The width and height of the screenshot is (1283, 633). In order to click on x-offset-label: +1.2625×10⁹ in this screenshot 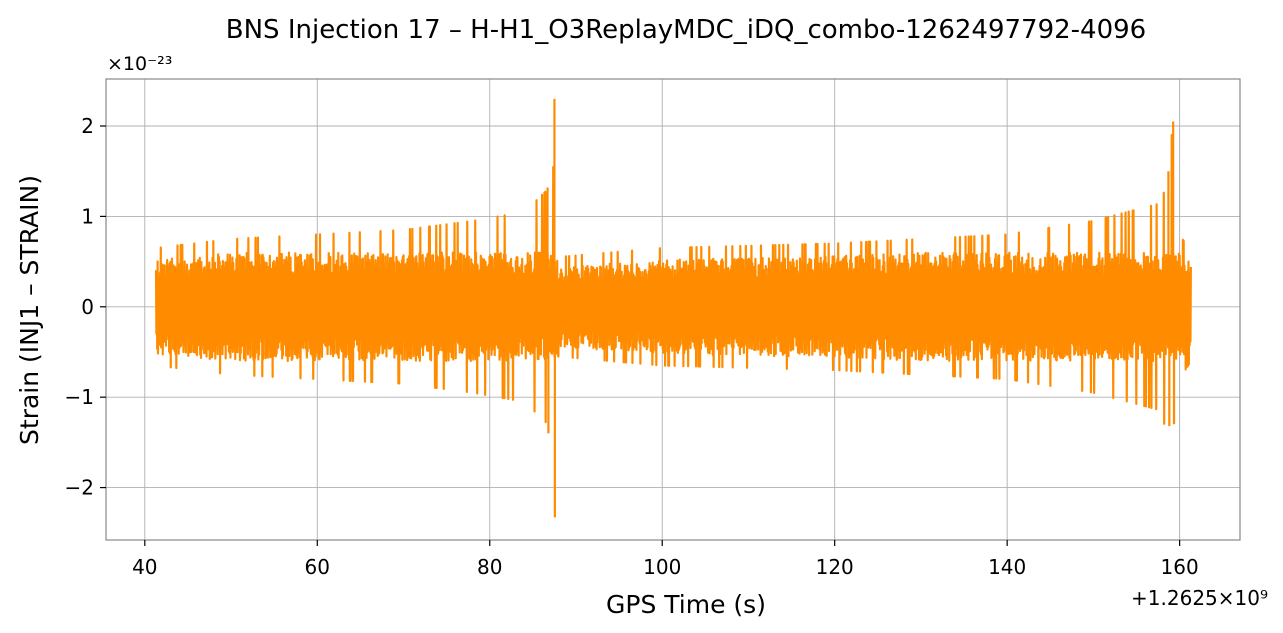, I will do `click(1199, 598)`.